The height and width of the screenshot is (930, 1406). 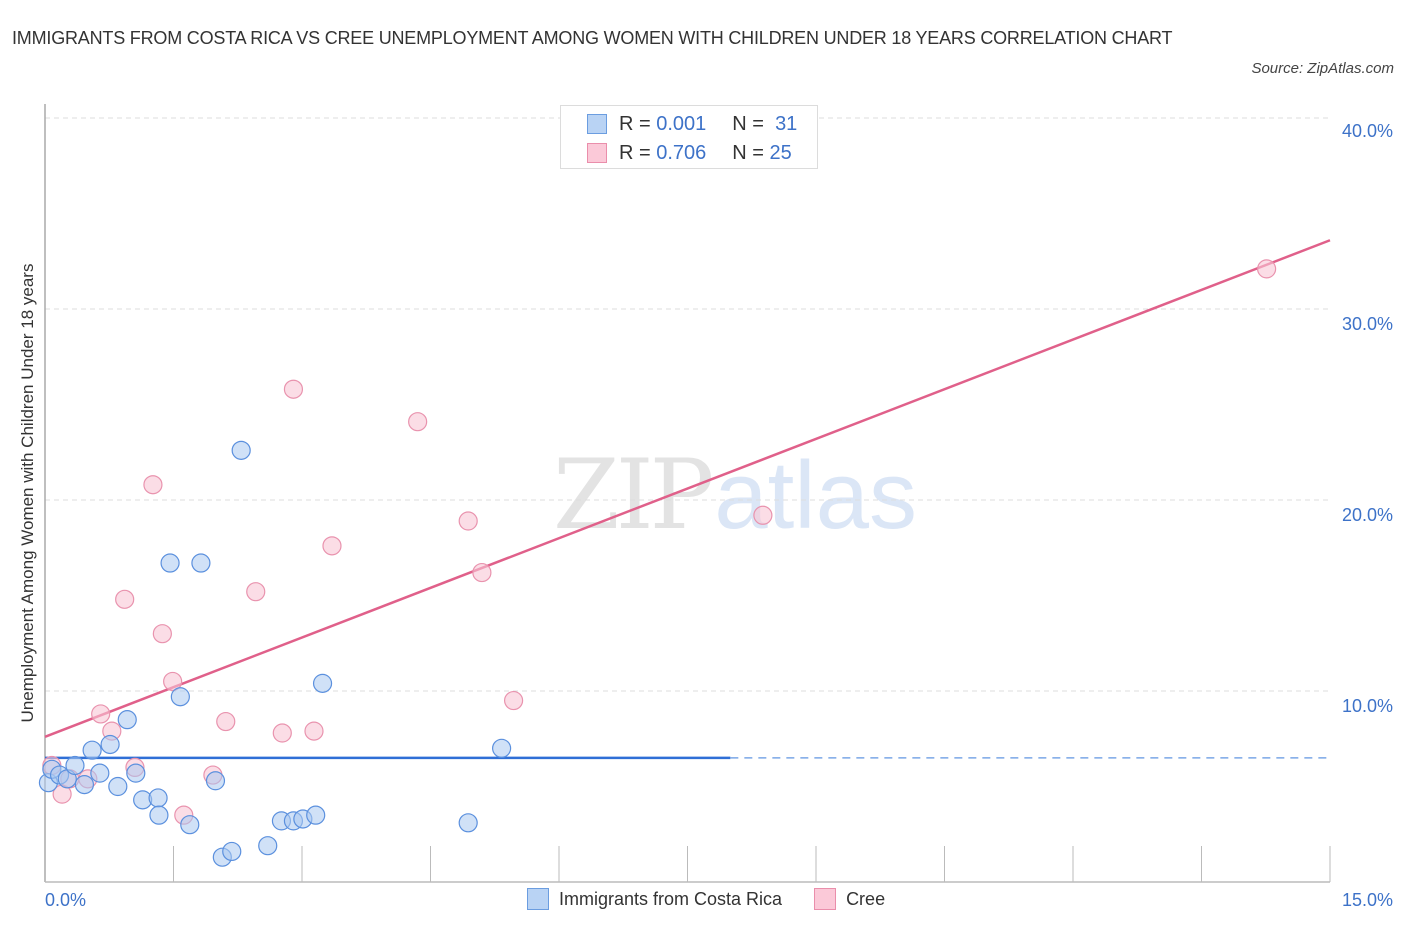 I want to click on watermark: ZIPatlas, so click(x=735, y=495).